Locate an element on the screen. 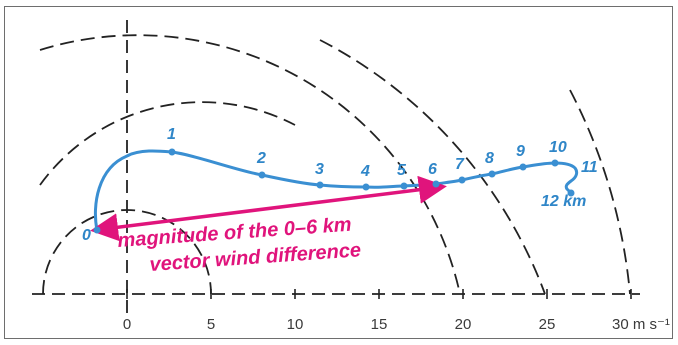 This screenshot has width=678, height=345. x-tick-label: 20 is located at coordinates (463, 324).